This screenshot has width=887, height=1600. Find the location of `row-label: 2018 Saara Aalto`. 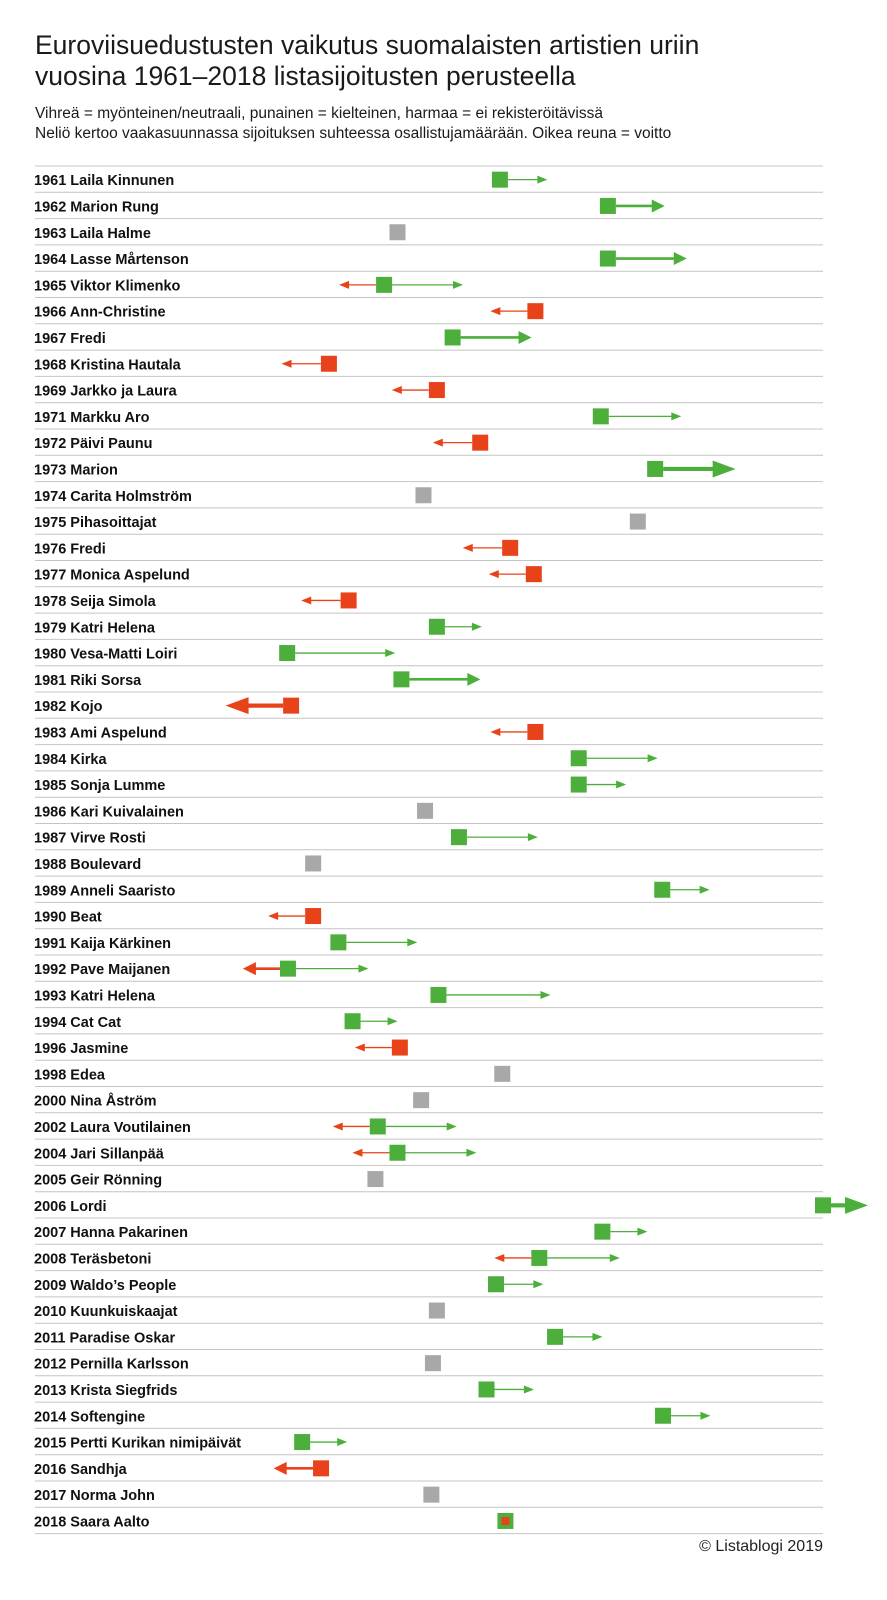

row-label: 2018 Saara Aalto is located at coordinates (92, 1522).